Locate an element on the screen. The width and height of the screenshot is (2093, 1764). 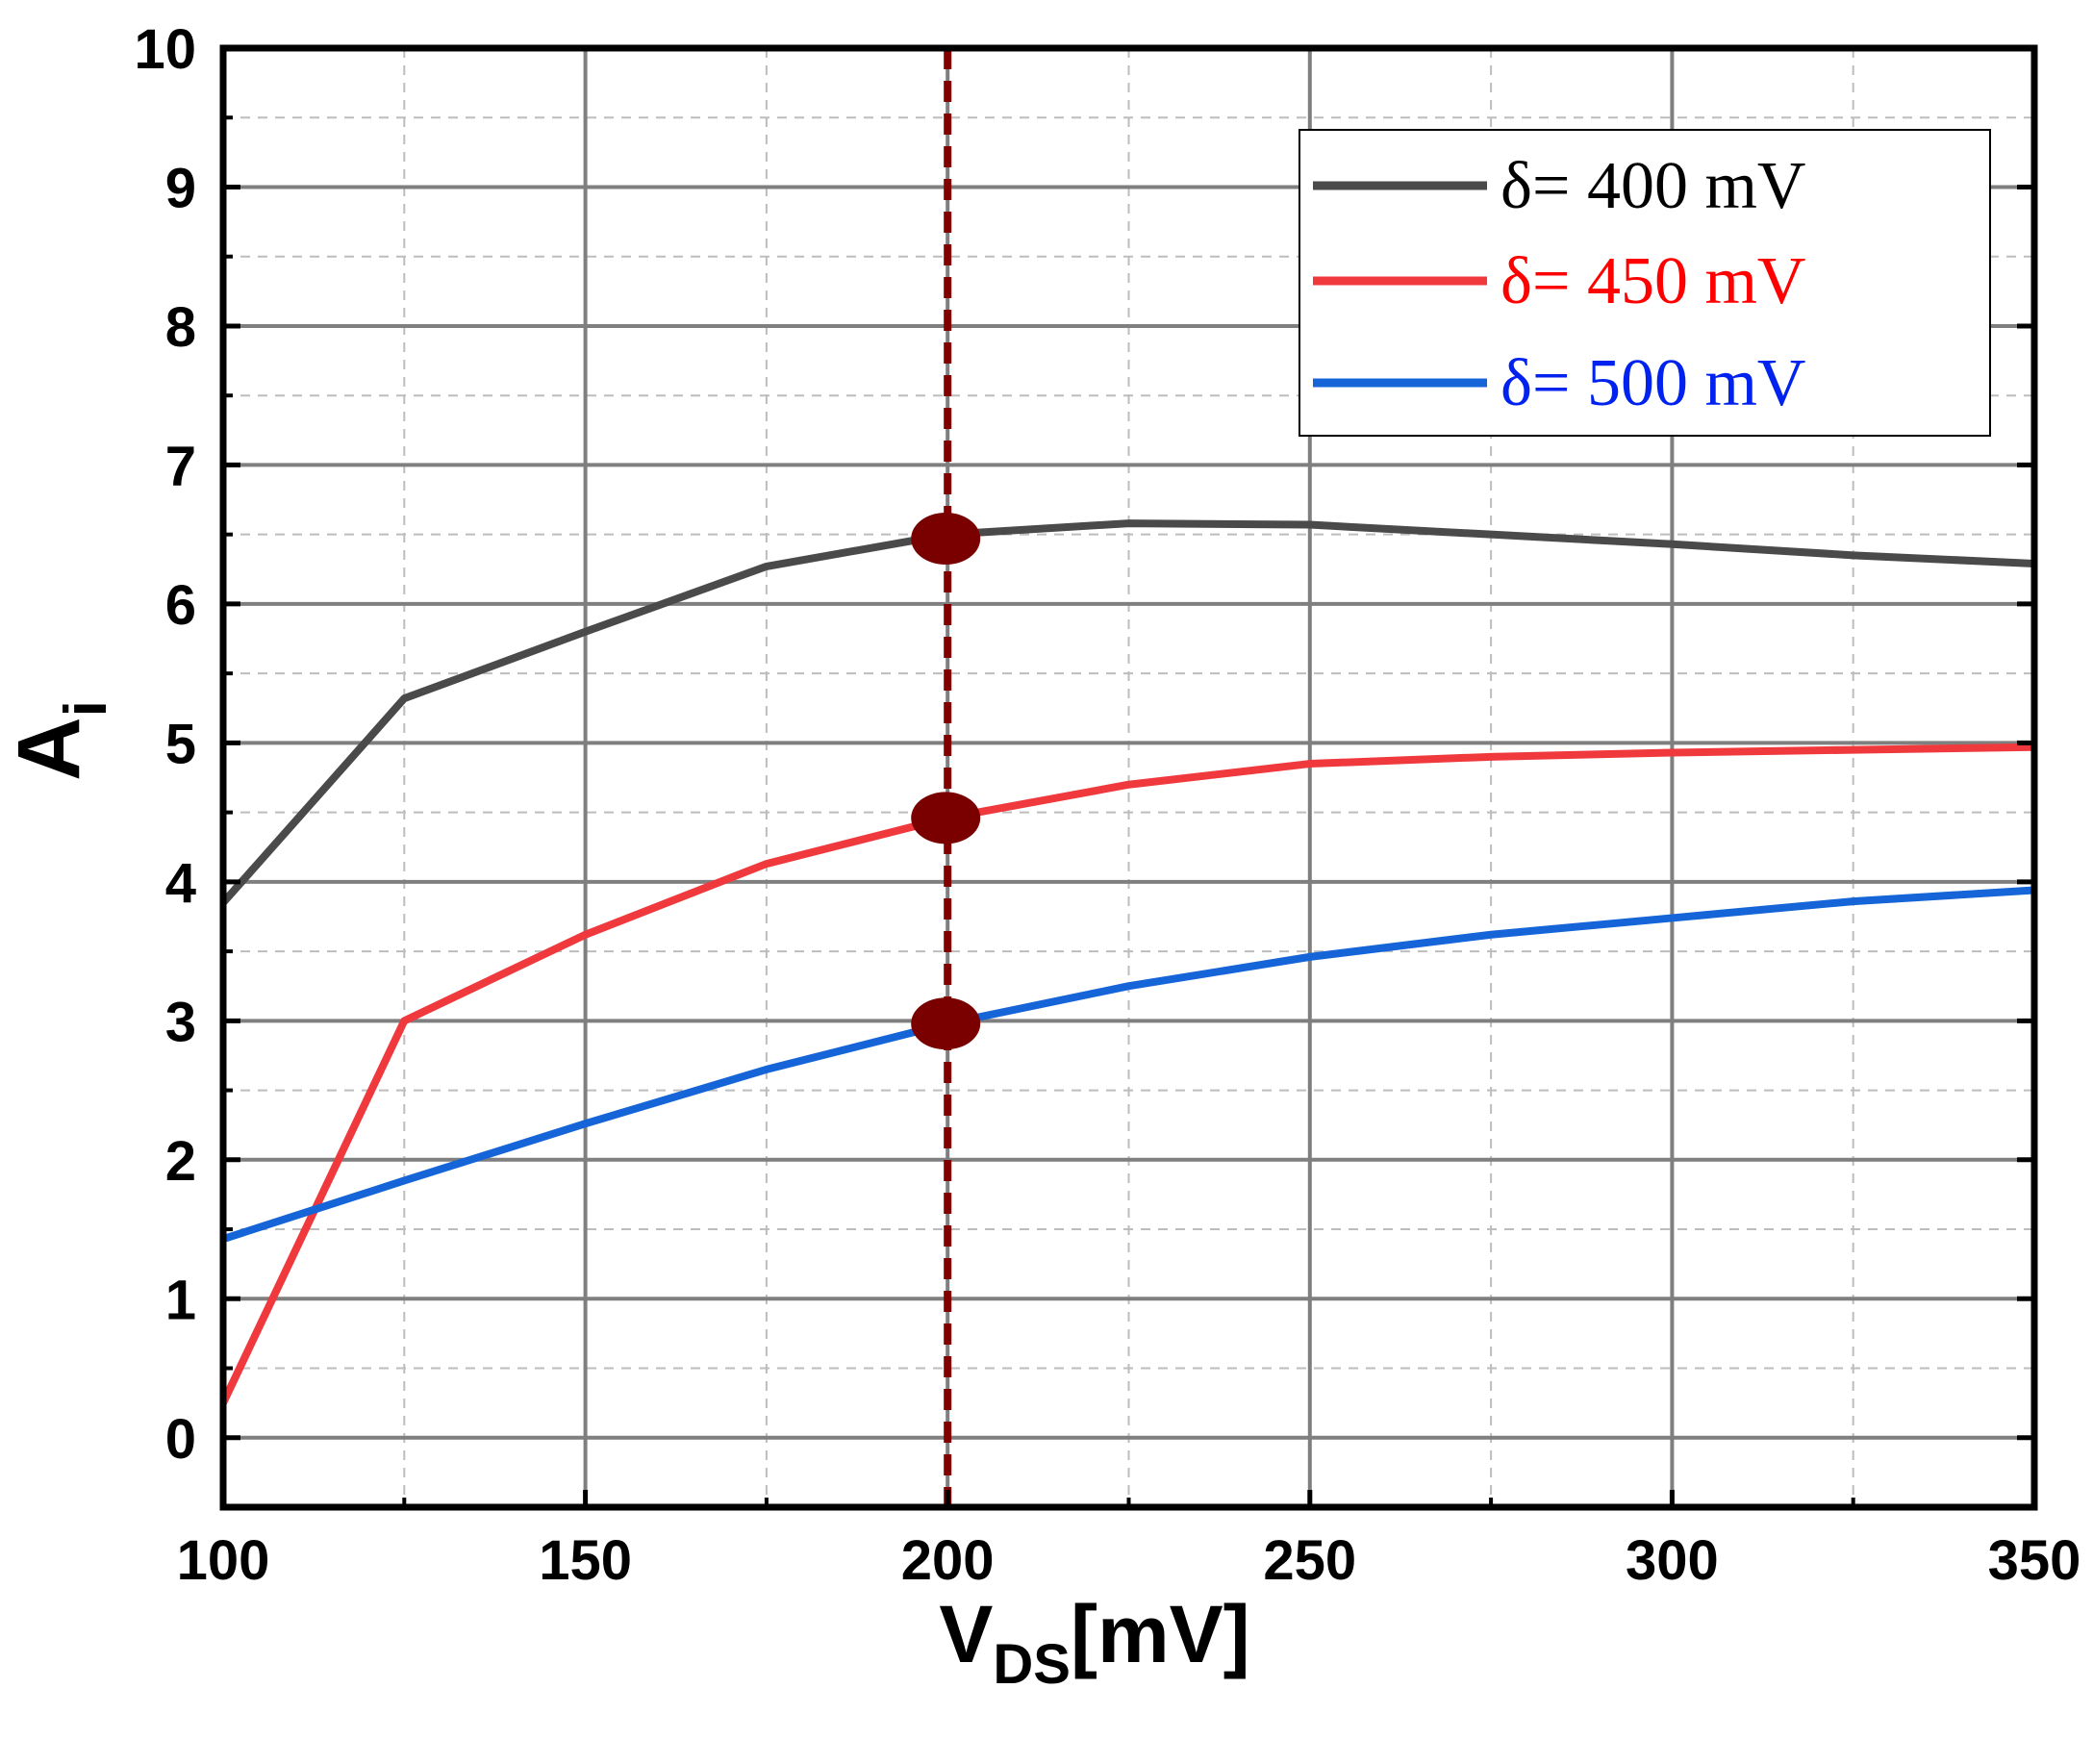
y-tick-labels: 0 1 2 3 4 5 6 7 8 9 10 is located at coordinates (165, 745).